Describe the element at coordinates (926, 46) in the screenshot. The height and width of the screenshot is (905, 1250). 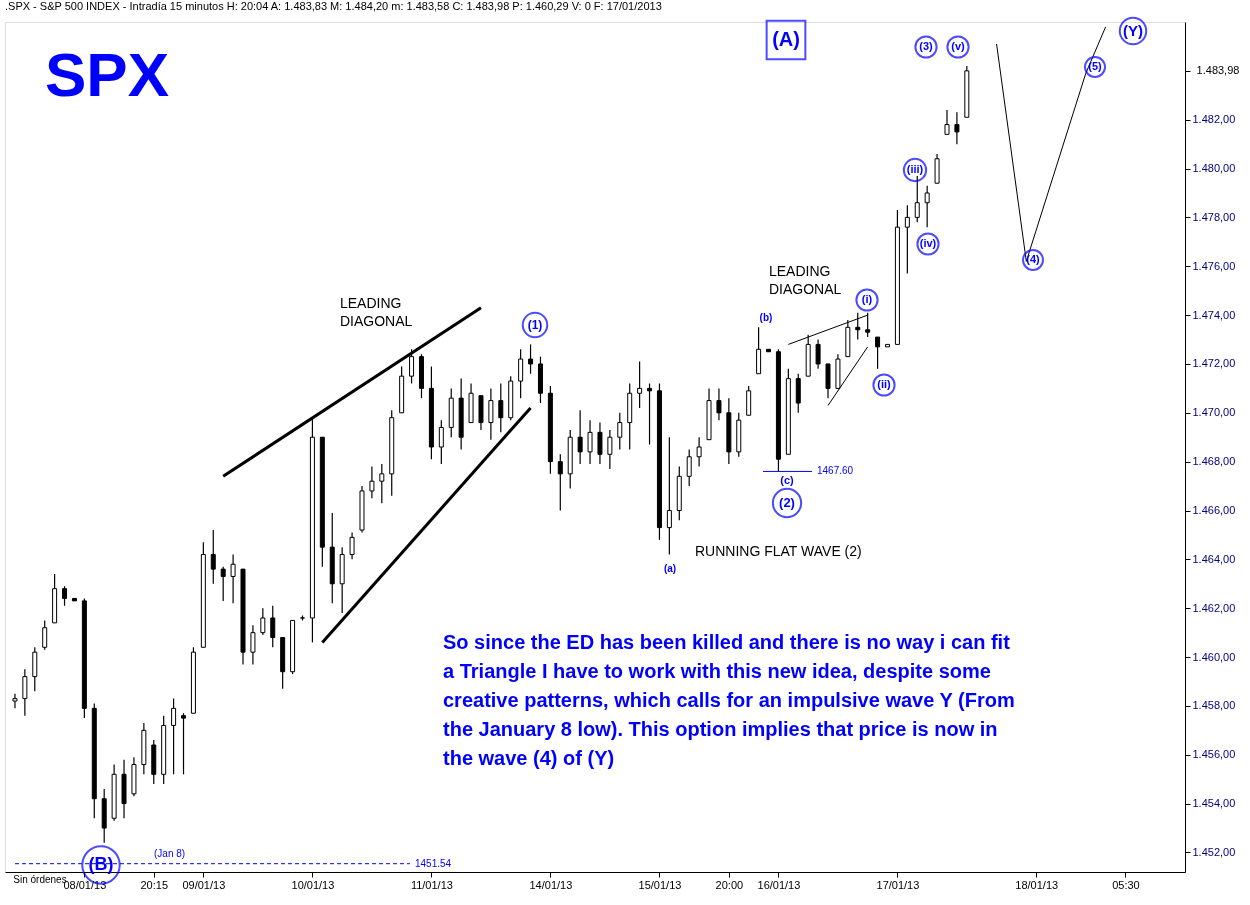
I see `annotation: (3)` at that location.